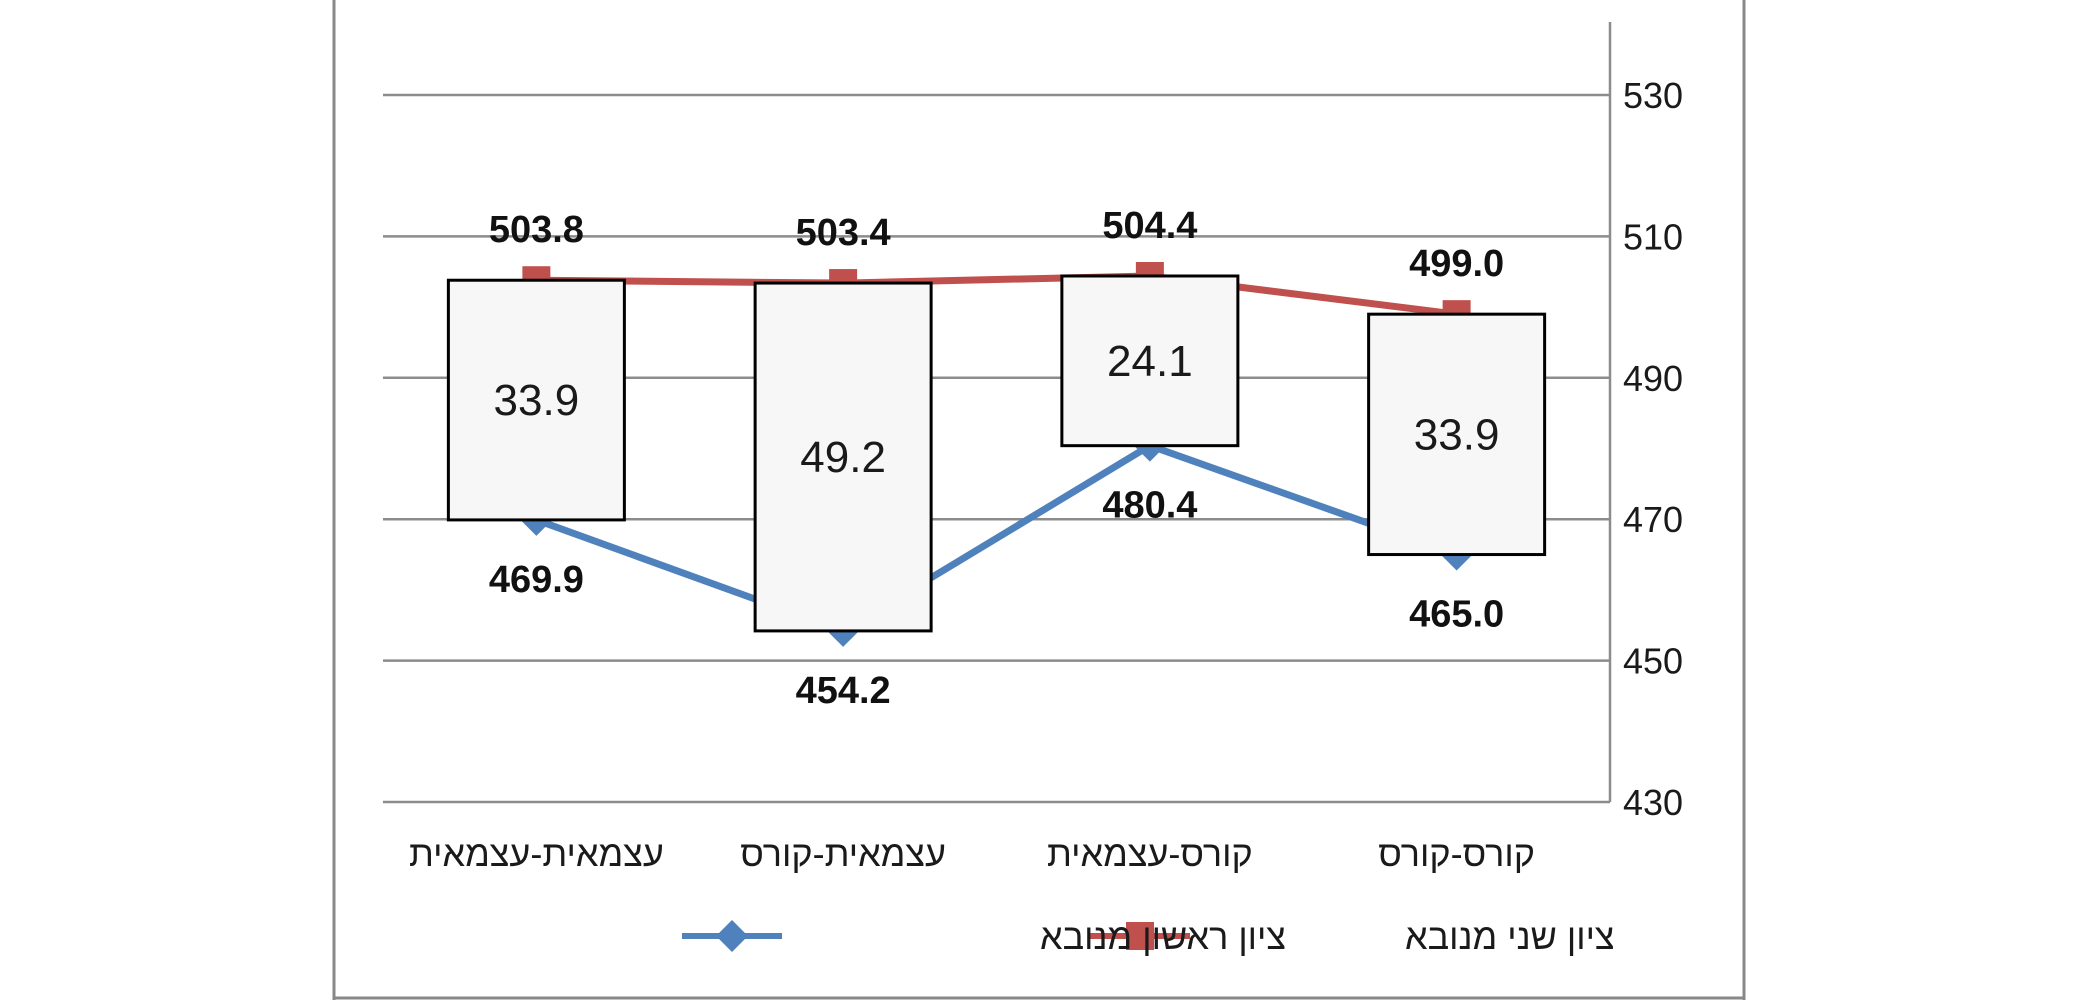 Image resolution: width=2100 pixels, height=1000 pixels. Describe the element at coordinates (1140, 936) in the screenshot. I see `legend-marker-second` at that location.